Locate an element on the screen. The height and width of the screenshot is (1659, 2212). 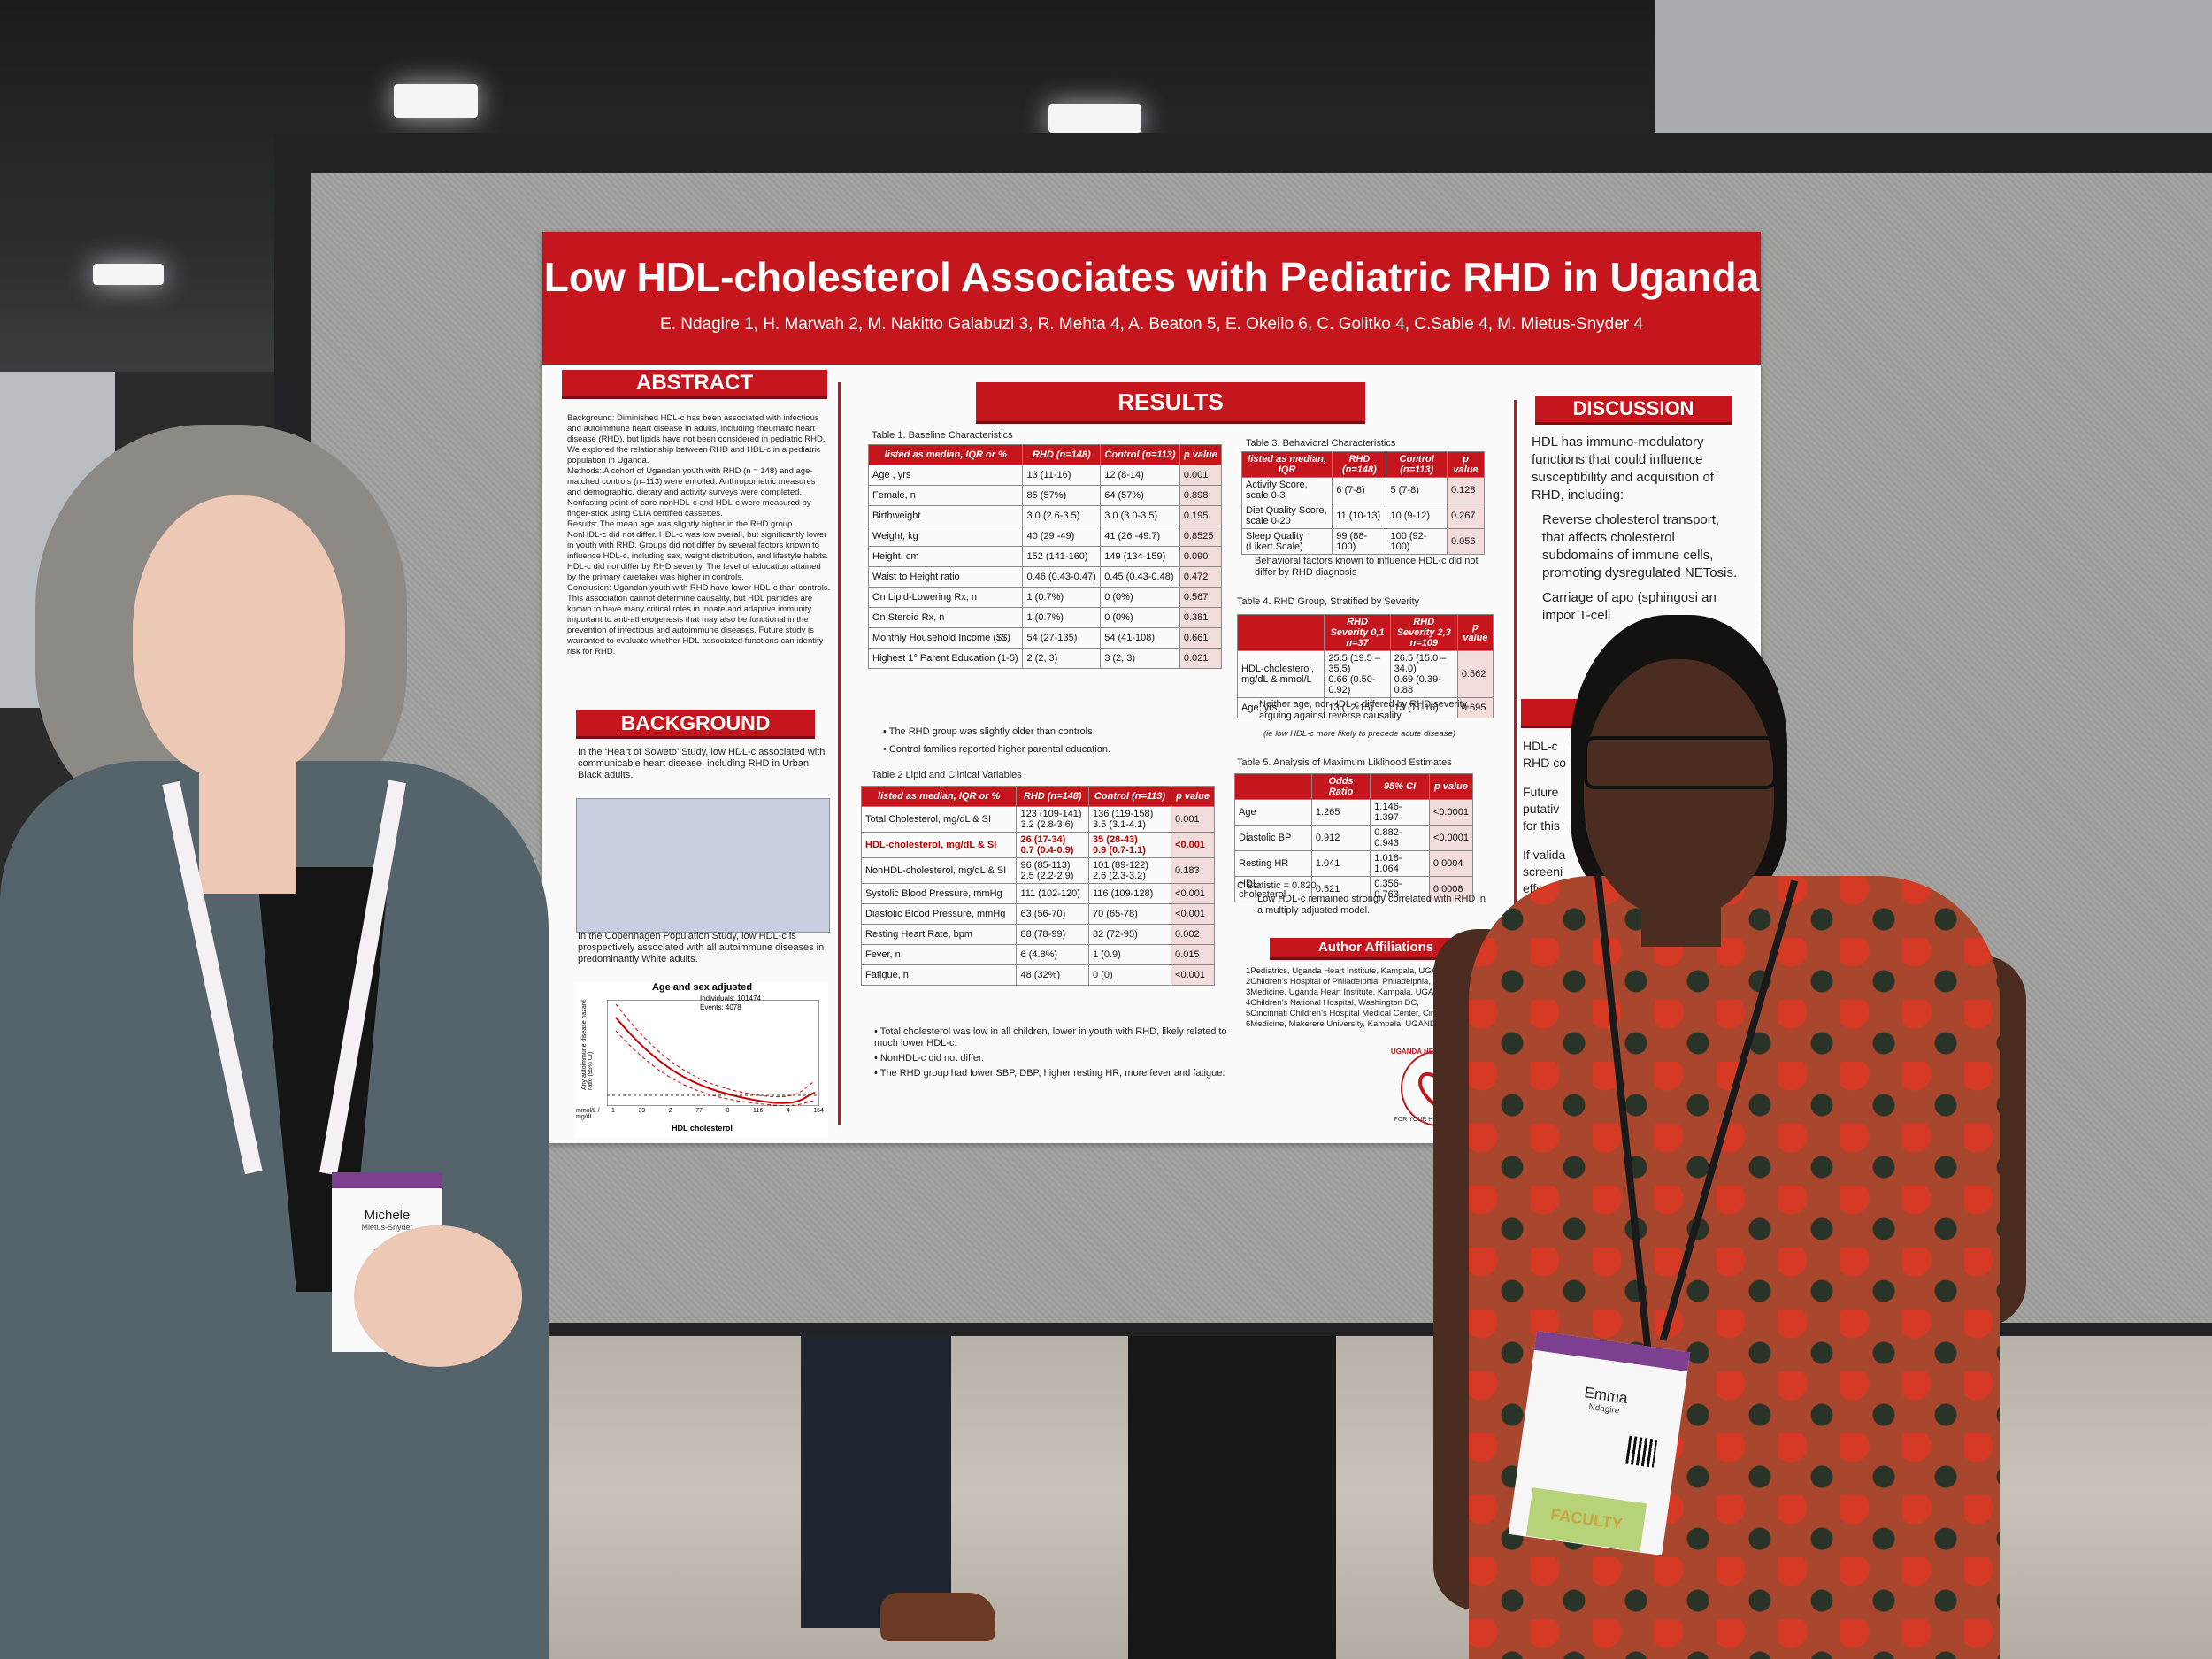
table-cell: 0.356-0.763 is located at coordinates (1400, 889).